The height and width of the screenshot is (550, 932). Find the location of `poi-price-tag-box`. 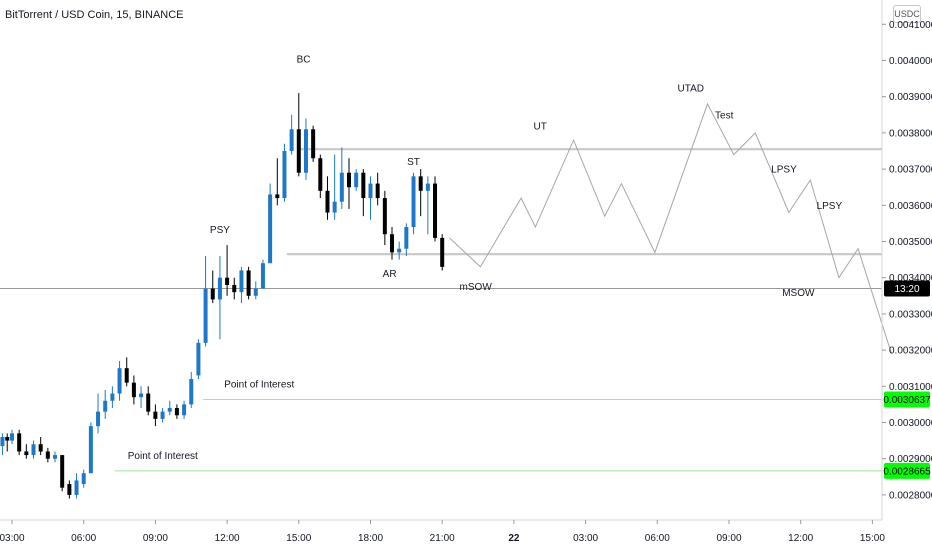

poi-price-tag-box is located at coordinates (907, 399).